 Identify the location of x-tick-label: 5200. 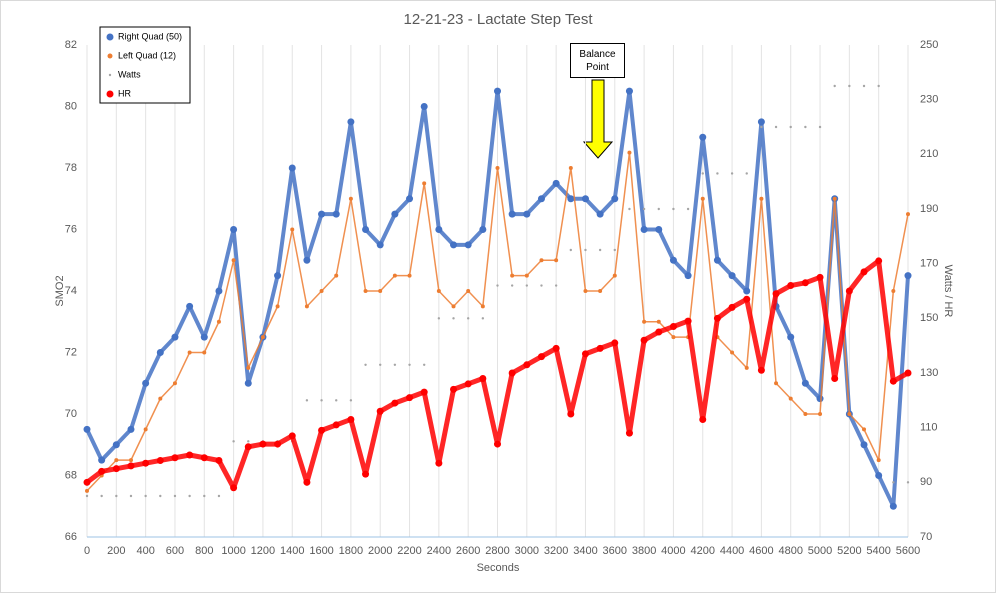
(849, 551).